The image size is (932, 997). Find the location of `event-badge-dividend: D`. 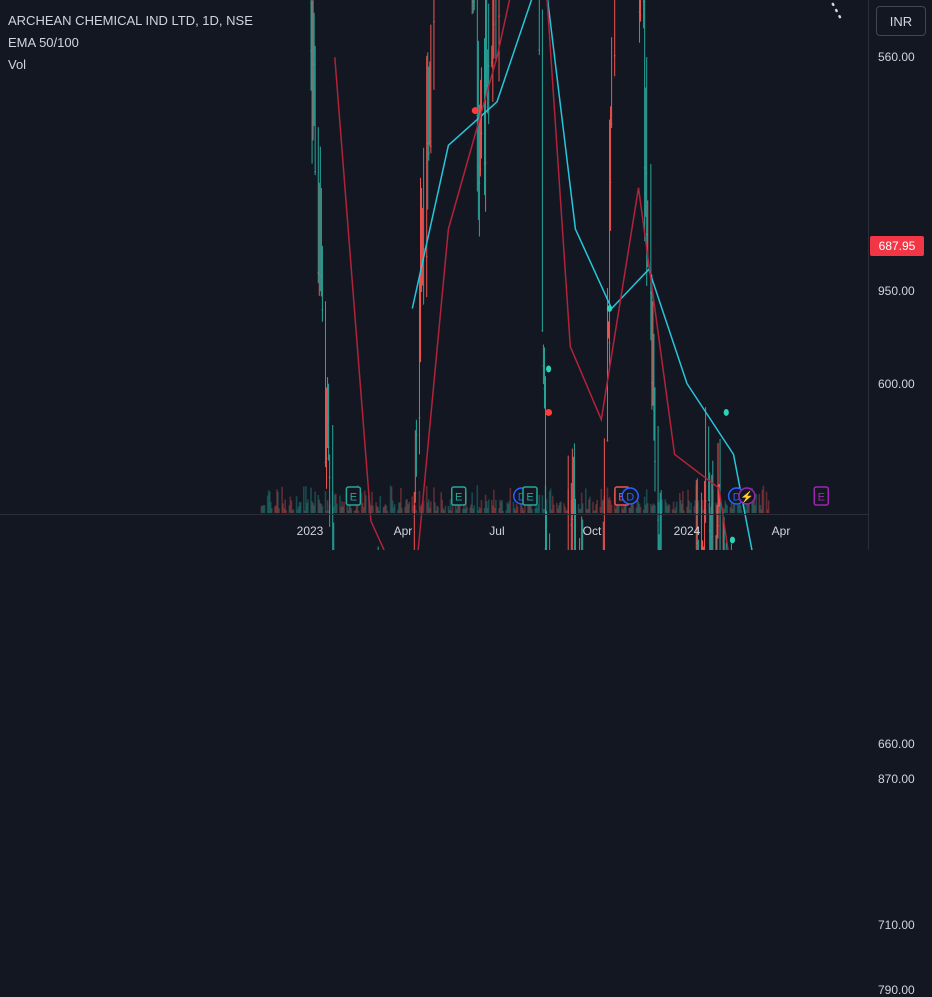

event-badge-dividend: D is located at coordinates (630, 496).